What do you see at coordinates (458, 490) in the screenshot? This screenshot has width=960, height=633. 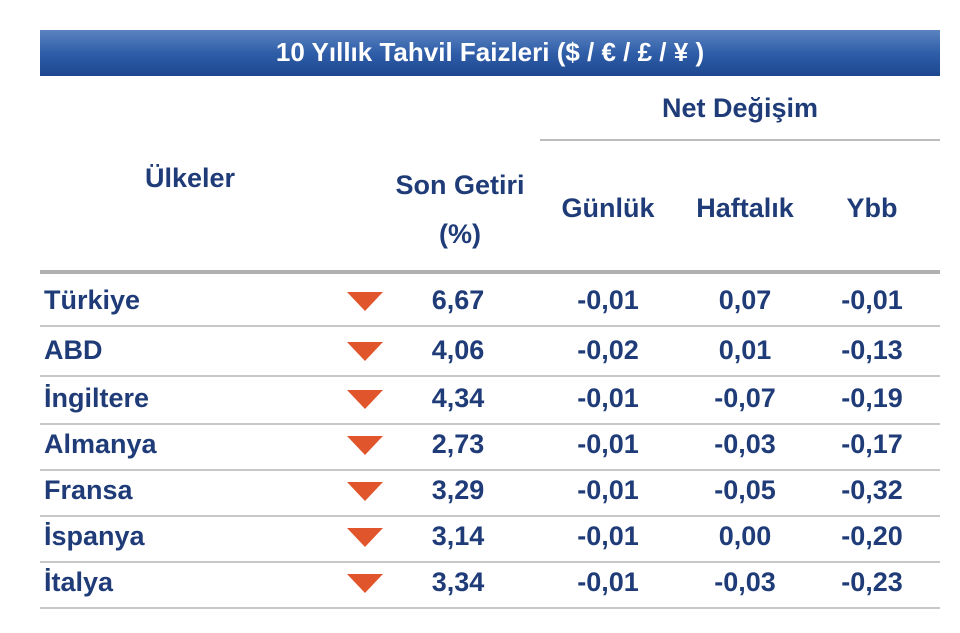 I see `cell-value: 3,29` at bounding box center [458, 490].